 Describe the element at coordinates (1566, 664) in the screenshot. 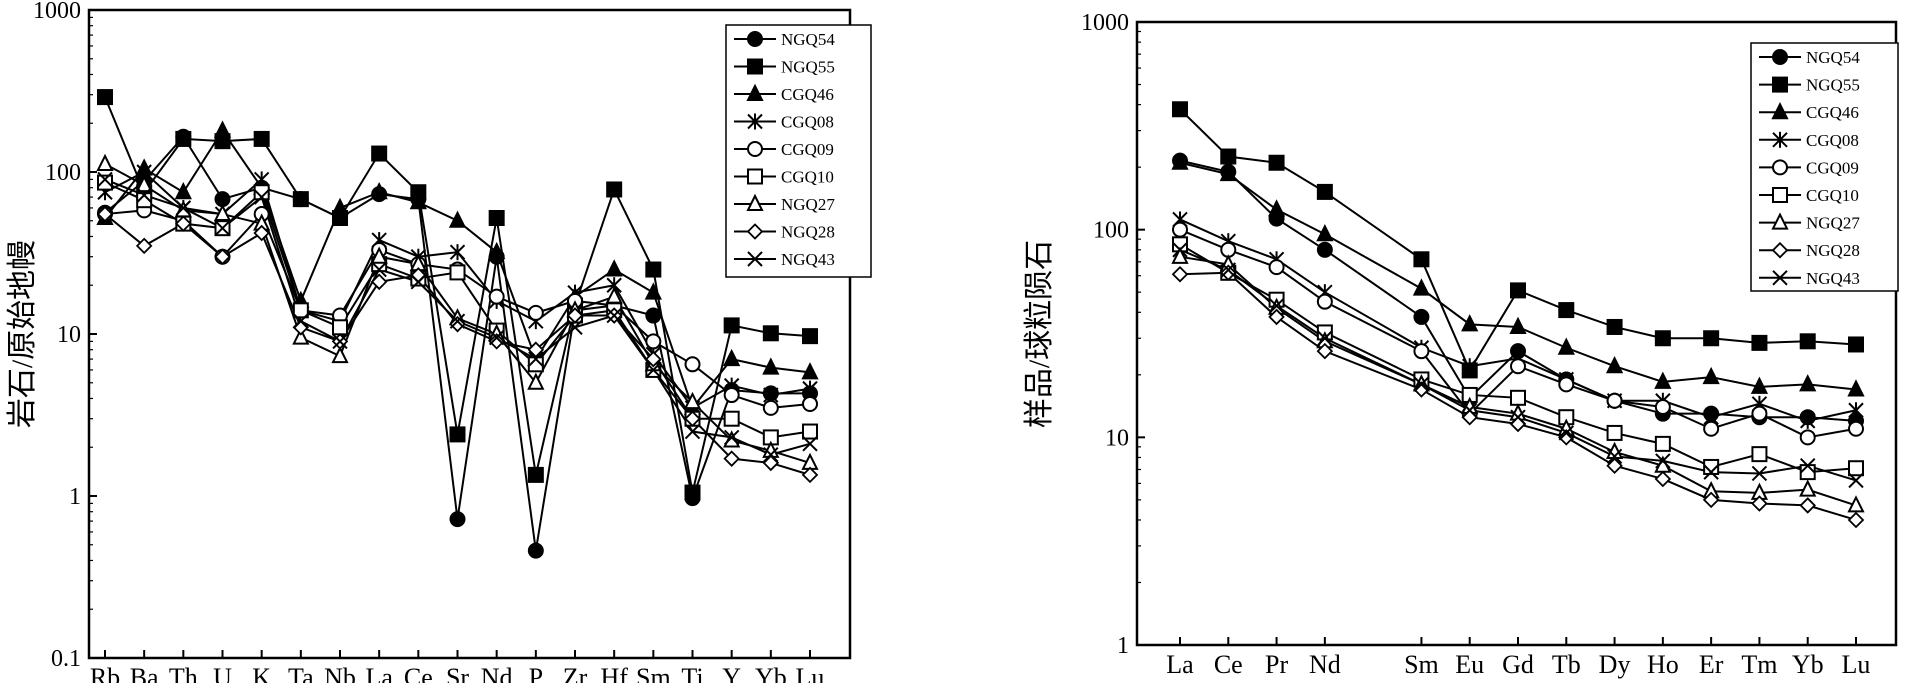

I see `xtick-label-1-7: Tb` at that location.